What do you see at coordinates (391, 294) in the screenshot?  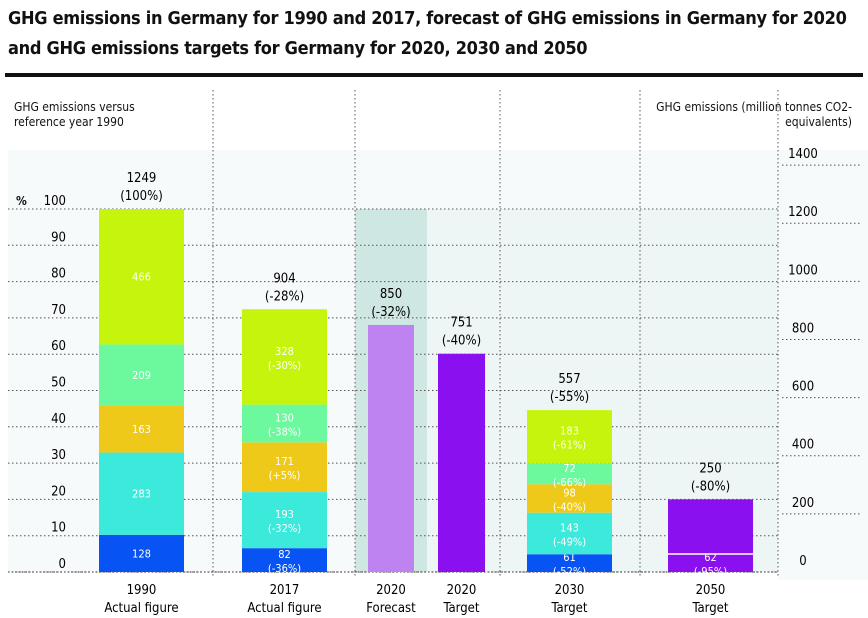 I see `bar-total: 850` at bounding box center [391, 294].